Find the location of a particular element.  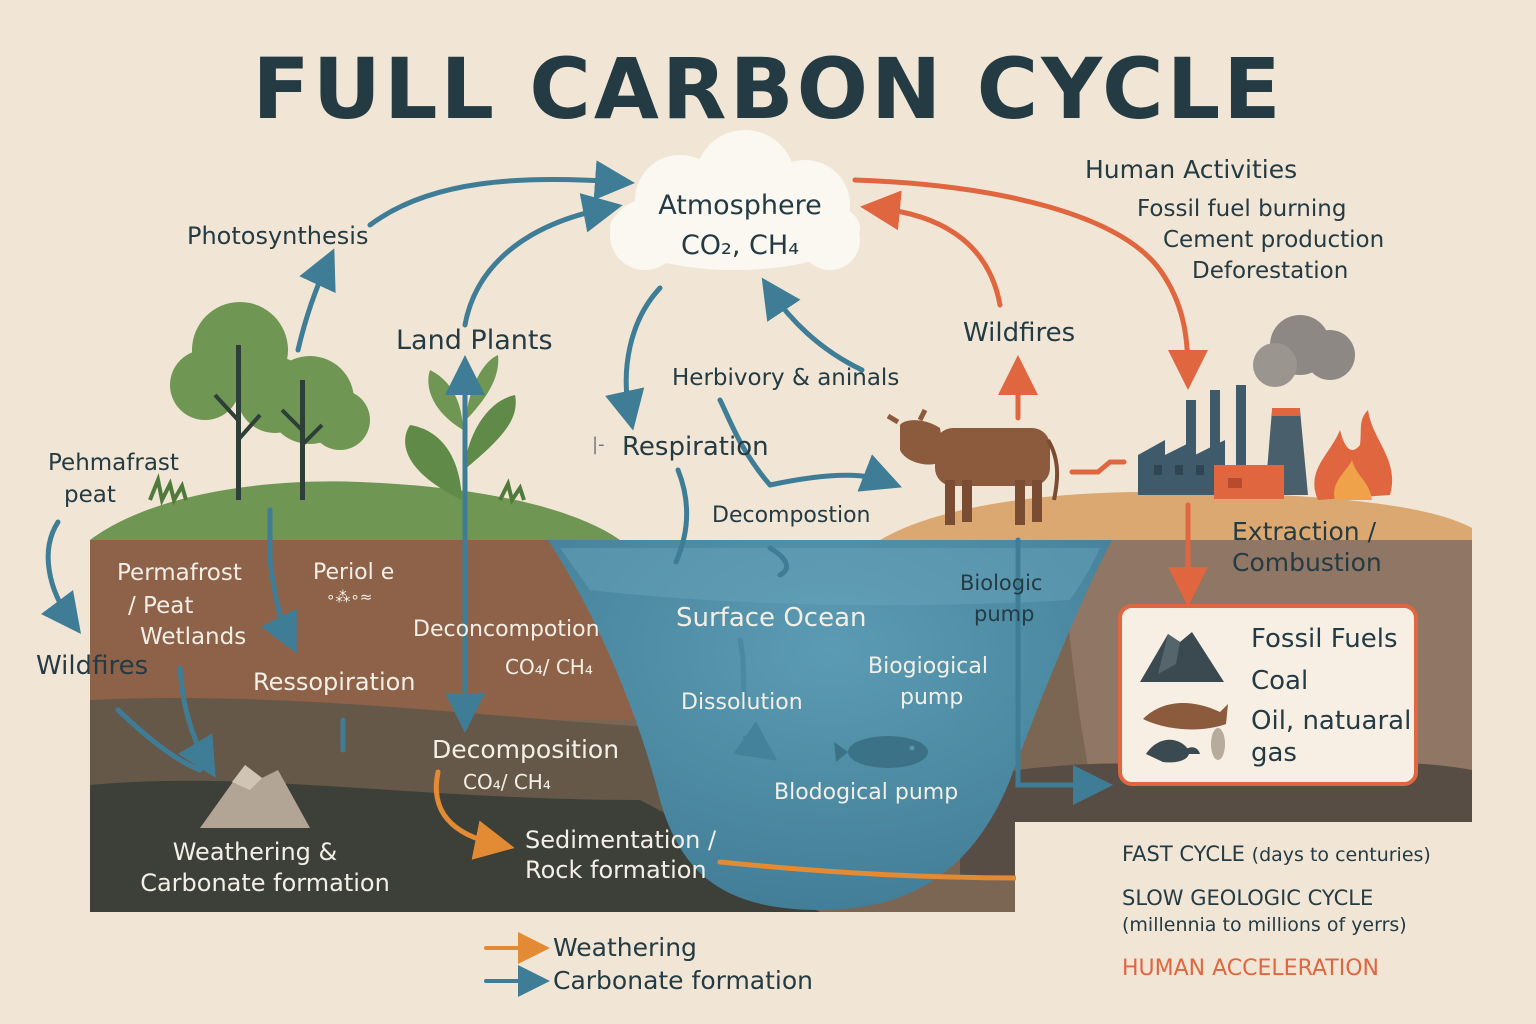

mountain-icon is located at coordinates (255, 796).